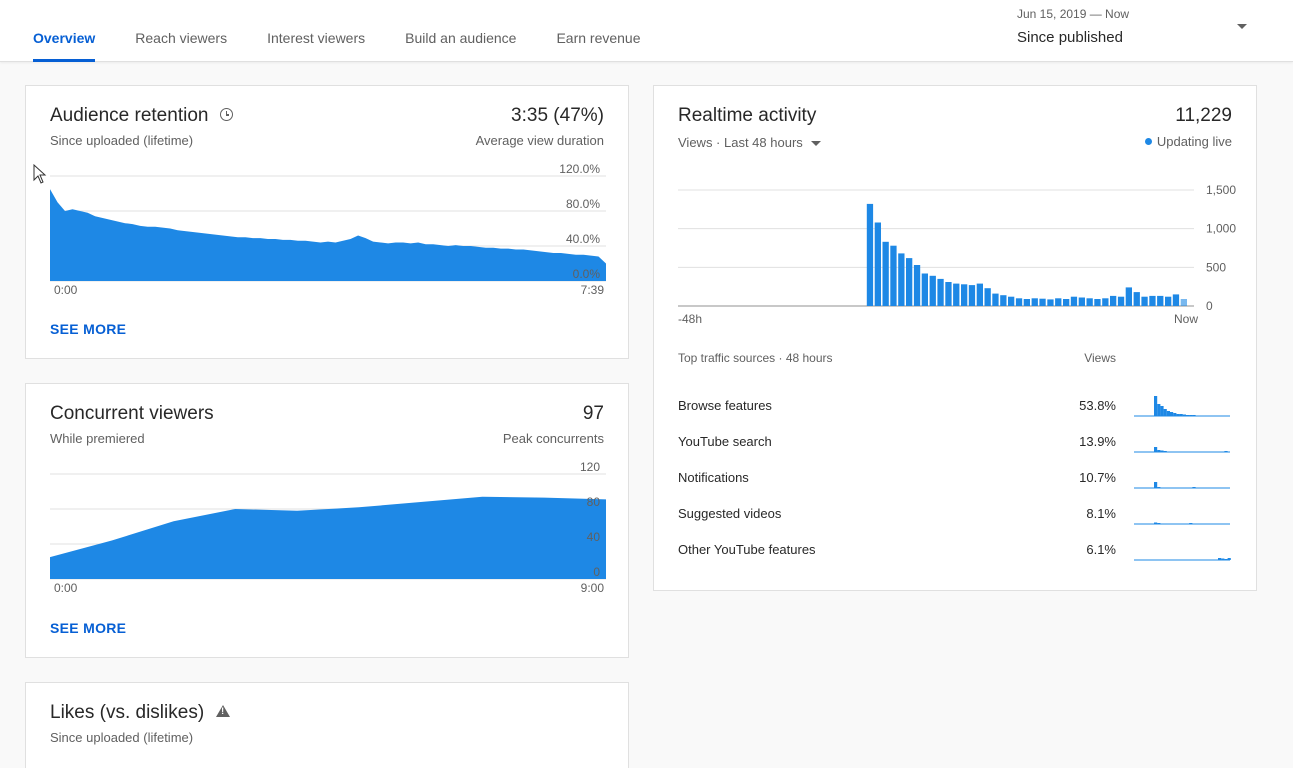 The height and width of the screenshot is (768, 1293). I want to click on live-dot-icon, so click(1148, 142).